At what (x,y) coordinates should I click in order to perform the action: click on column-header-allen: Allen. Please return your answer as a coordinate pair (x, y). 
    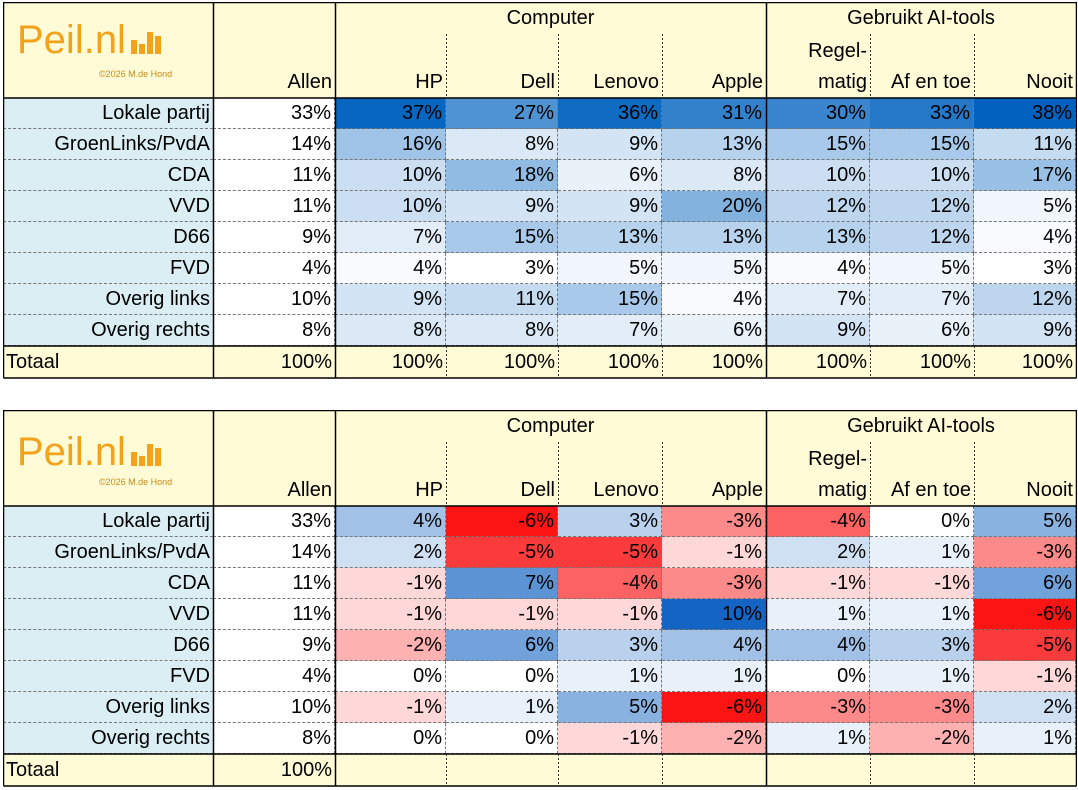
    Looking at the image, I should click on (309, 490).